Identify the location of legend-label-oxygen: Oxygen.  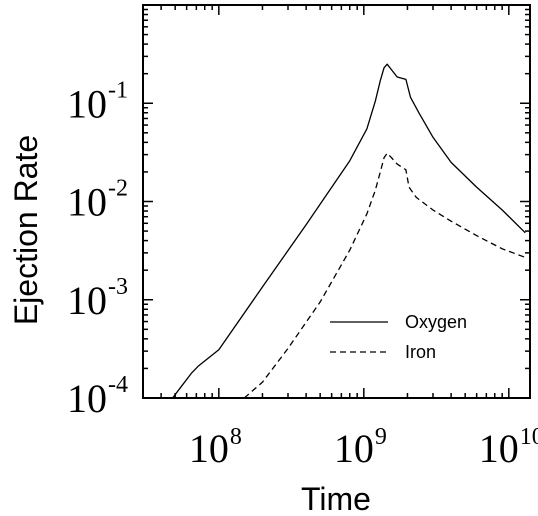
(436, 322).